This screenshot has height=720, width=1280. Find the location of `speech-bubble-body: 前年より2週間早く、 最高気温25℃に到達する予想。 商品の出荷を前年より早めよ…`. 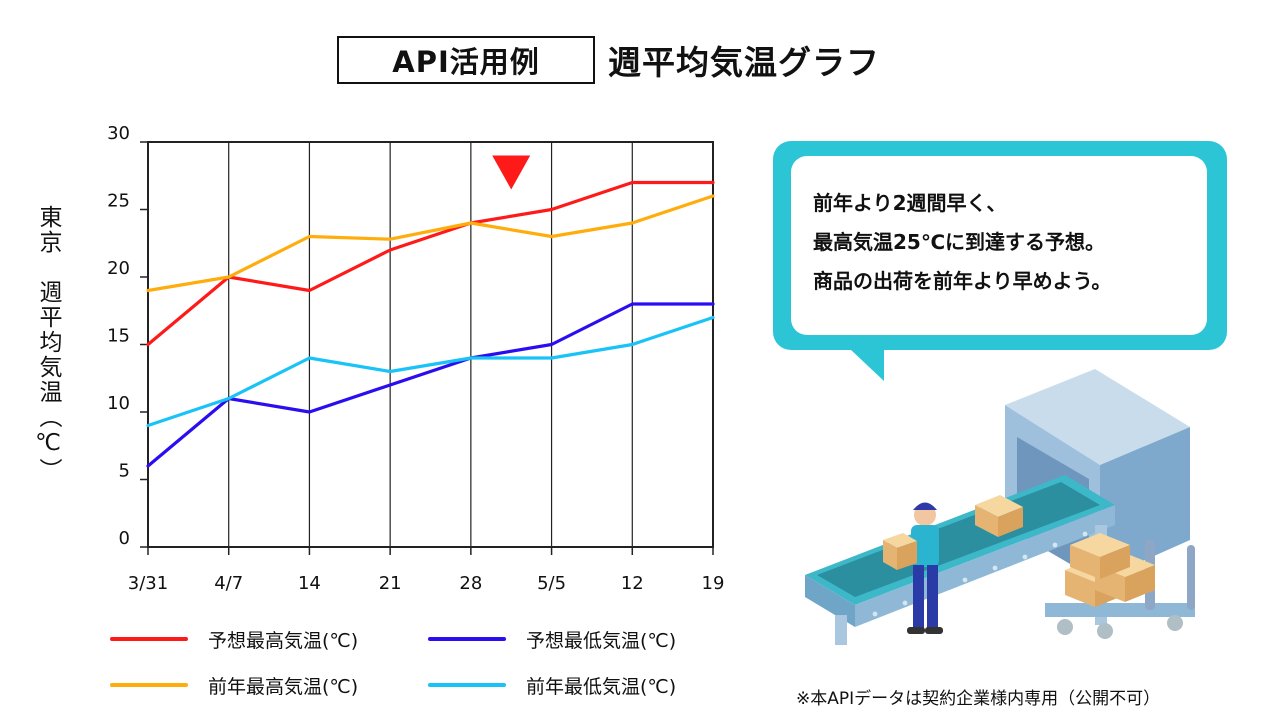

speech-bubble-body: 前年より2週間早く、 最高気温25℃に到達する予想。 商品の出荷を前年より早めよ… is located at coordinates (999, 245).